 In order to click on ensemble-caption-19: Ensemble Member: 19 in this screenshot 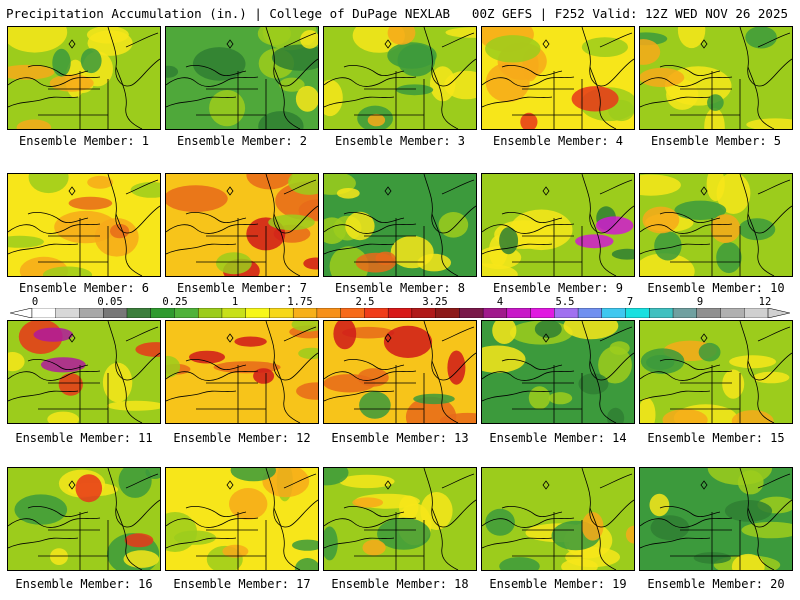, I will do `click(558, 584)`.